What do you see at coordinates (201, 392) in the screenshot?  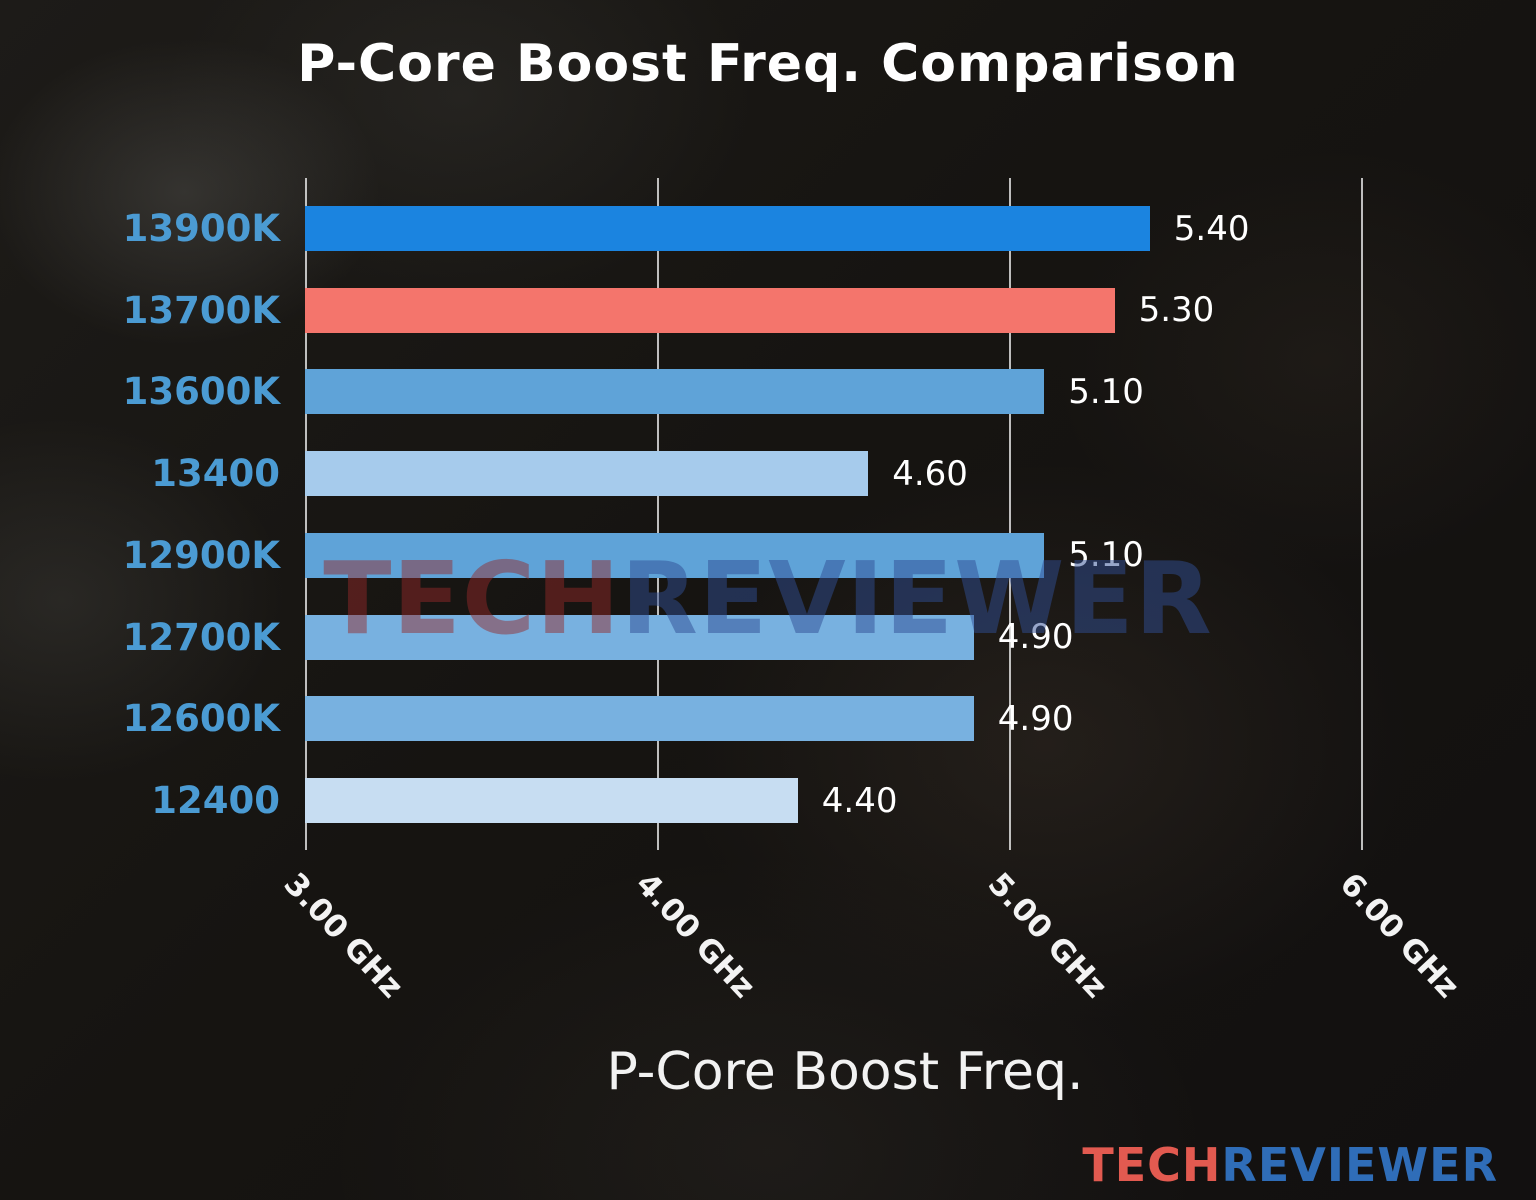 I see `category-label: 13600K` at bounding box center [201, 392].